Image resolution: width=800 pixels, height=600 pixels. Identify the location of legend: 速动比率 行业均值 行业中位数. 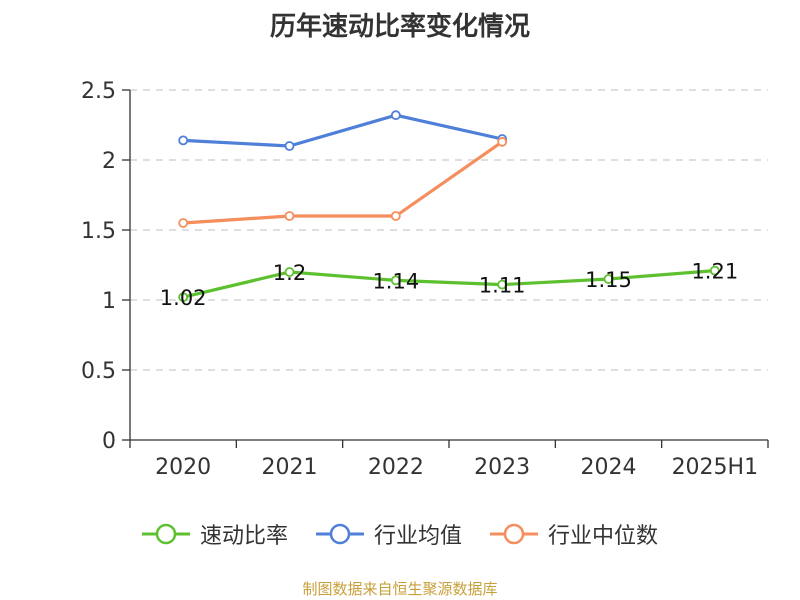
(400, 534).